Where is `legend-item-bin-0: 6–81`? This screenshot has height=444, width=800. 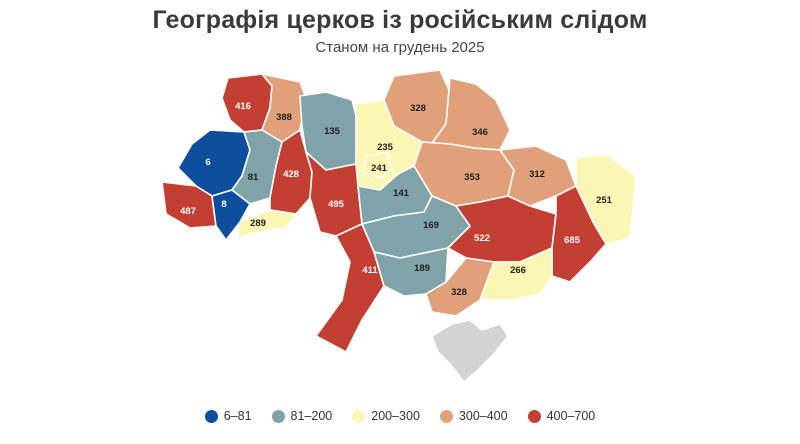
legend-item-bin-0: 6–81 is located at coordinates (228, 416).